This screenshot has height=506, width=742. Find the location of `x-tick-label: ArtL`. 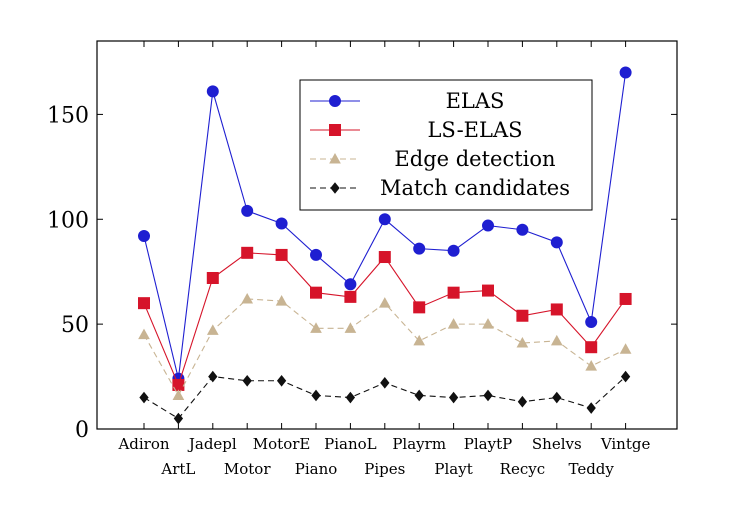

x-tick-label: ArtL is located at coordinates (177, 469).